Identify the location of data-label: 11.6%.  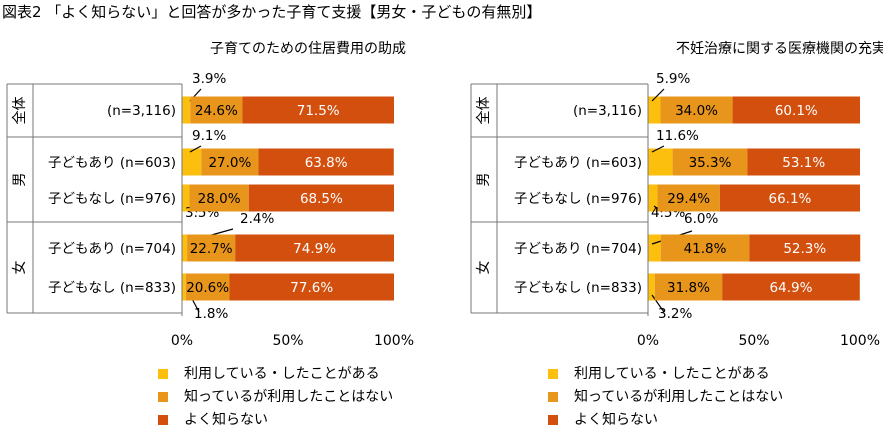
(677, 136).